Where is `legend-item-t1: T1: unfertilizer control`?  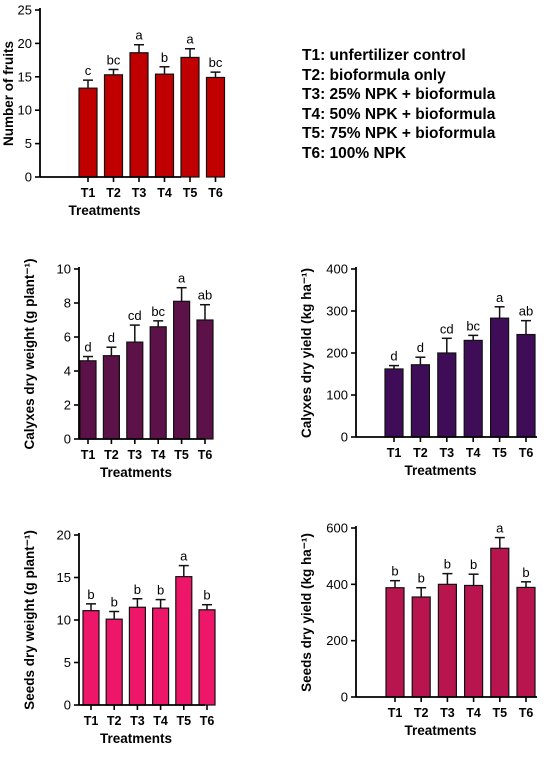
legend-item-t1: T1: unfertilizer control is located at coordinates (384, 55).